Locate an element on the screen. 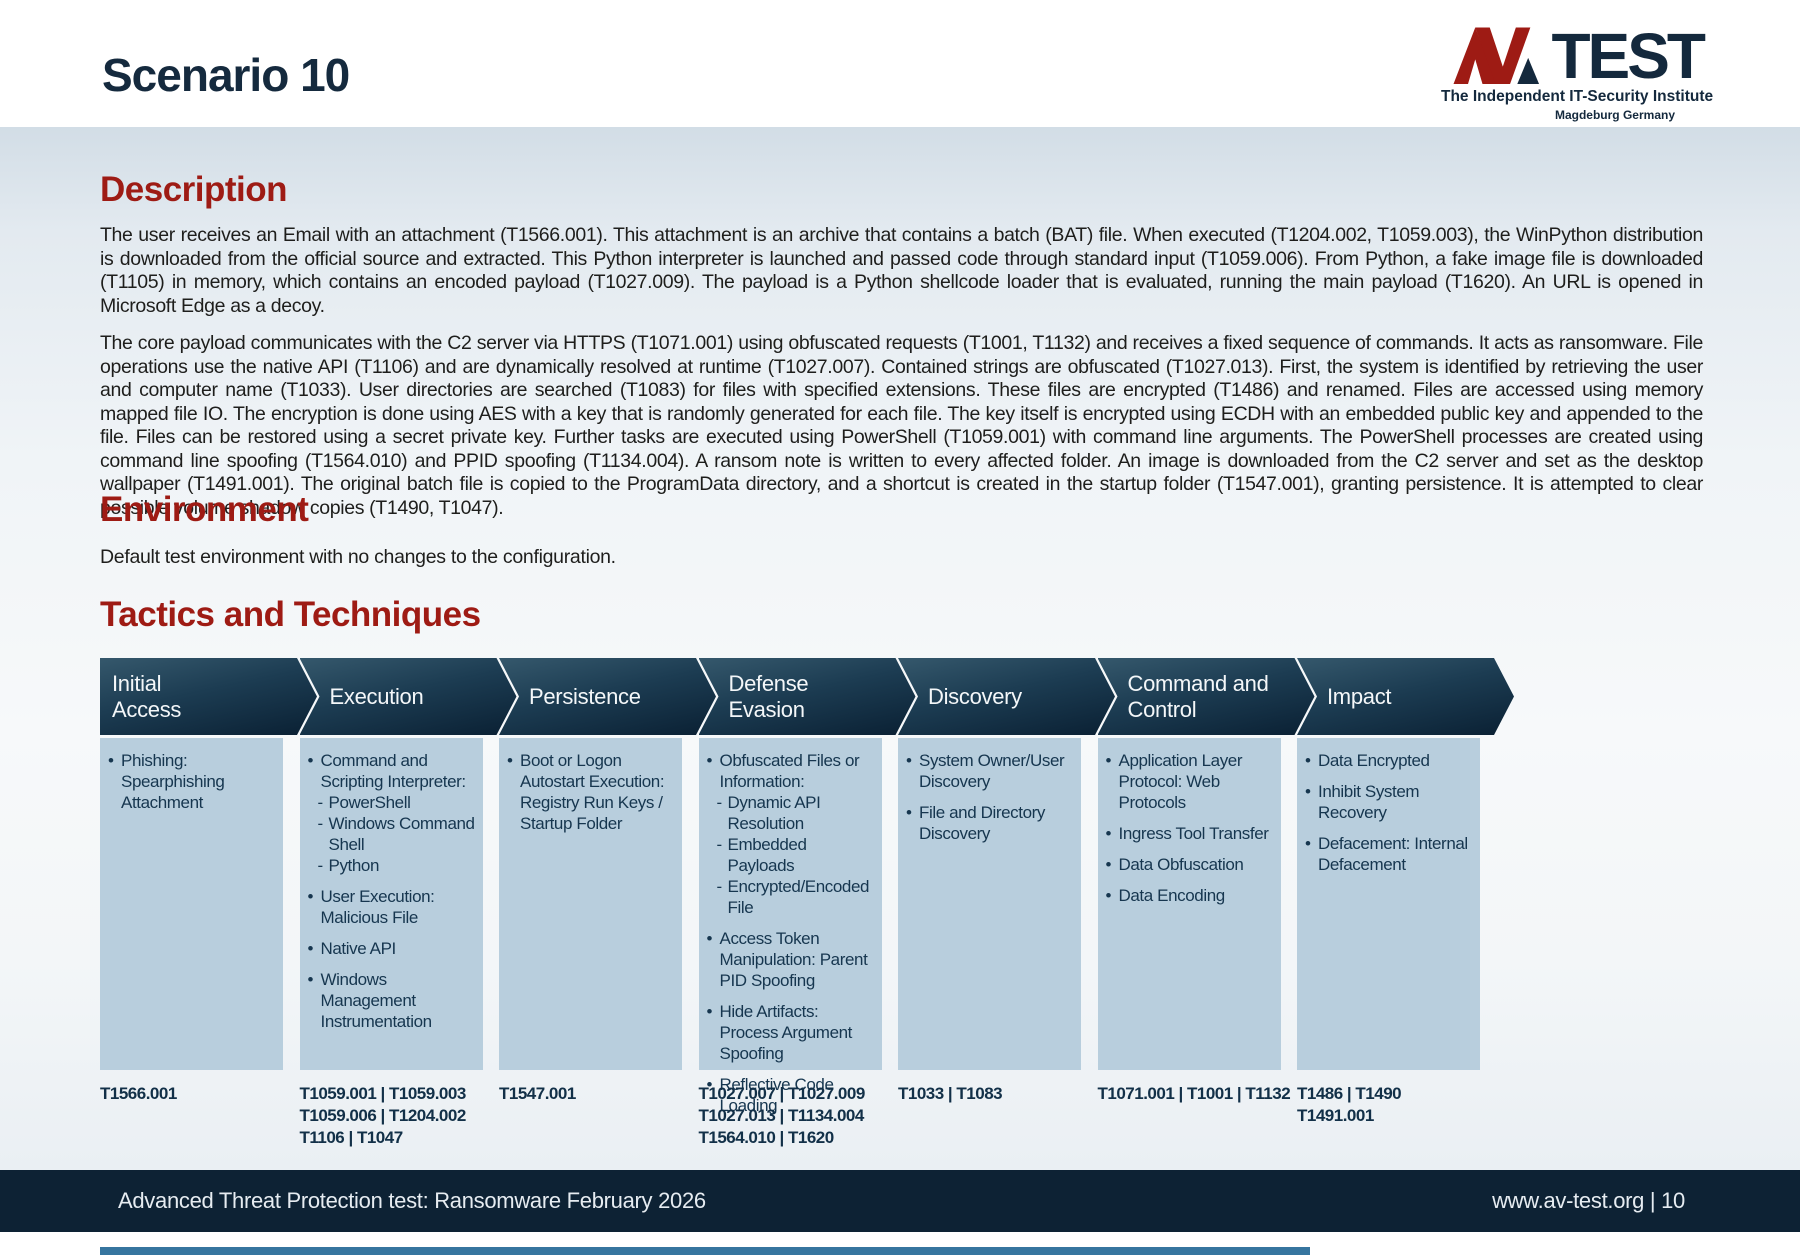 Image resolution: width=1800 pixels, height=1255 pixels. technique-id-line: T1033 | T1083 is located at coordinates (950, 1093).